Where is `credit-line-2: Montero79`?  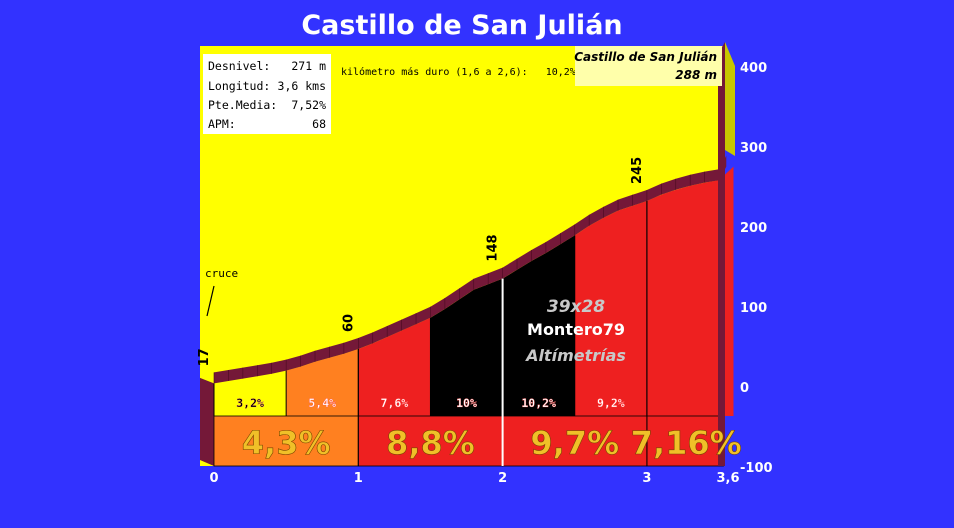 credit-line-2: Montero79 is located at coordinates (576, 329).